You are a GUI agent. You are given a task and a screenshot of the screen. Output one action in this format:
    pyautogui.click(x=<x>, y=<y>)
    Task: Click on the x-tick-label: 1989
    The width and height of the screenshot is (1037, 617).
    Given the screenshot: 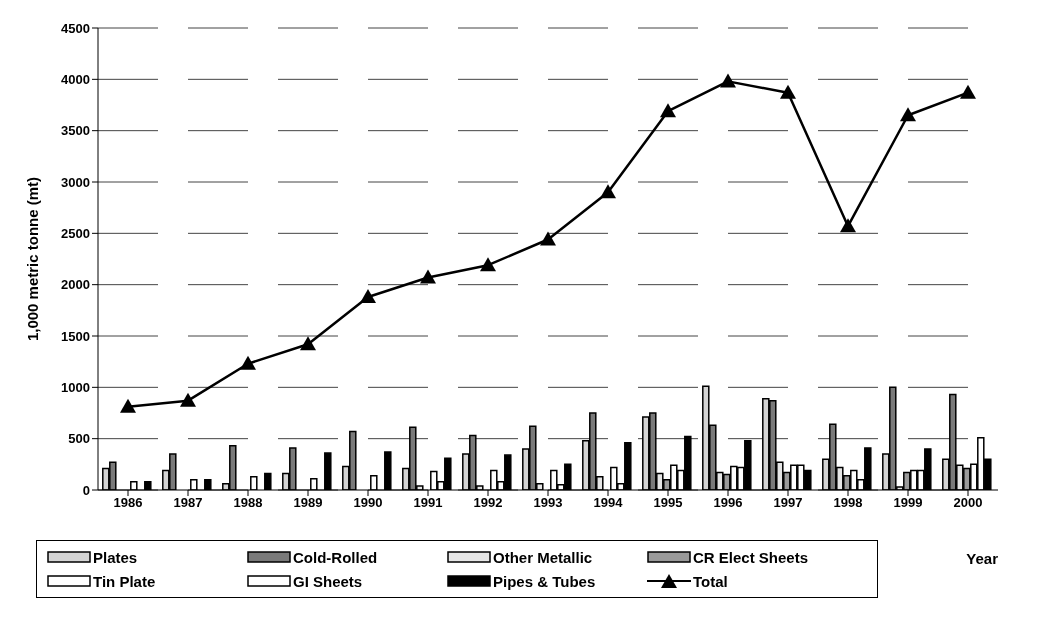 What is the action you would take?
    pyautogui.click(x=308, y=503)
    